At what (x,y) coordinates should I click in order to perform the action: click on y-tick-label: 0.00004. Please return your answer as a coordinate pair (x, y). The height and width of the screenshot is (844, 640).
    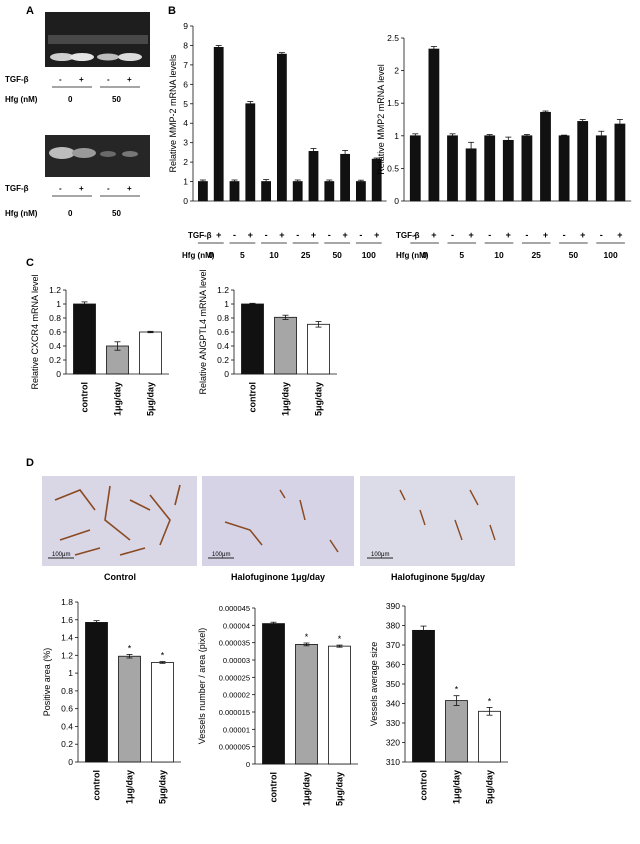
    Looking at the image, I should click on (236, 625).